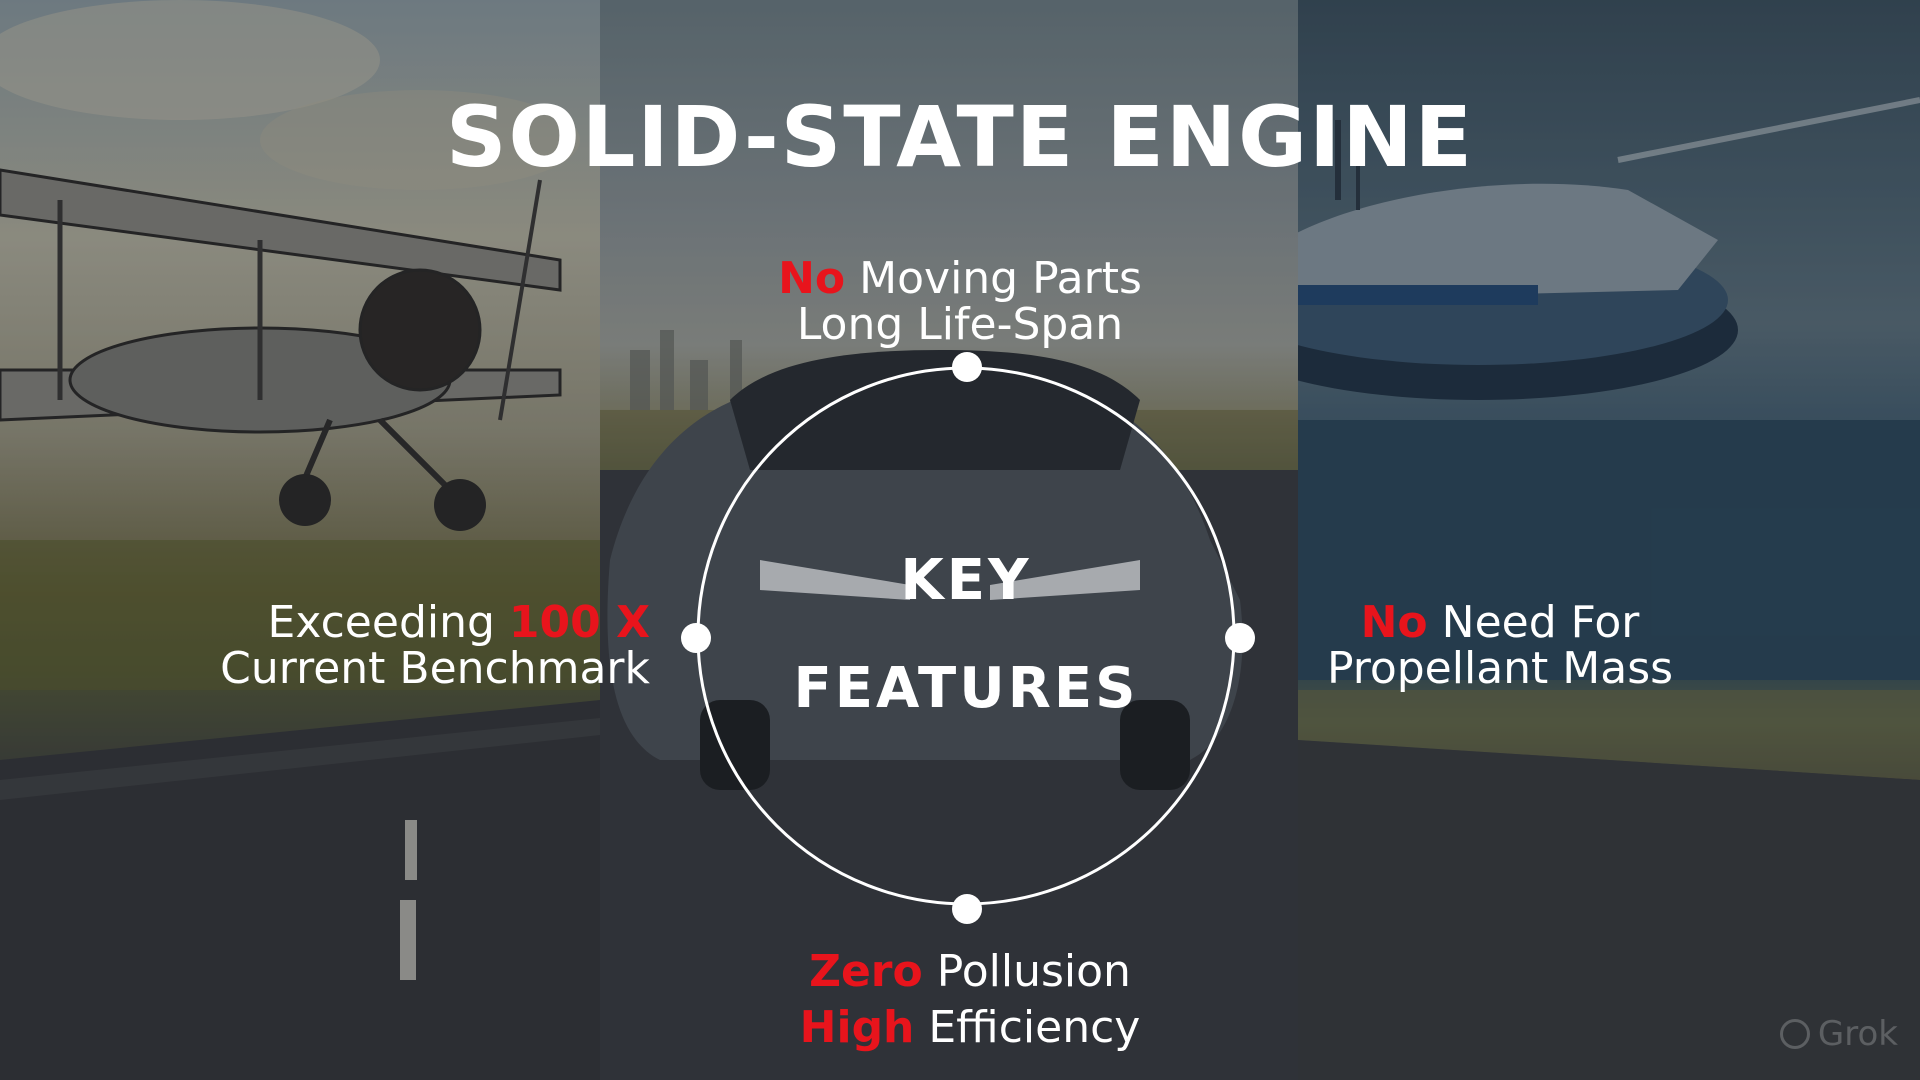 Image resolution: width=1920 pixels, height=1080 pixels. Describe the element at coordinates (993, 278) in the screenshot. I see `feature-top-line1-text: Moving Parts` at that location.